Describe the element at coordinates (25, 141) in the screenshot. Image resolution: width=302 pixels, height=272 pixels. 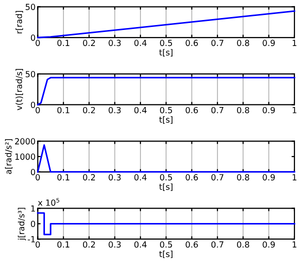
I see `y-tick-label: 2000` at that location.